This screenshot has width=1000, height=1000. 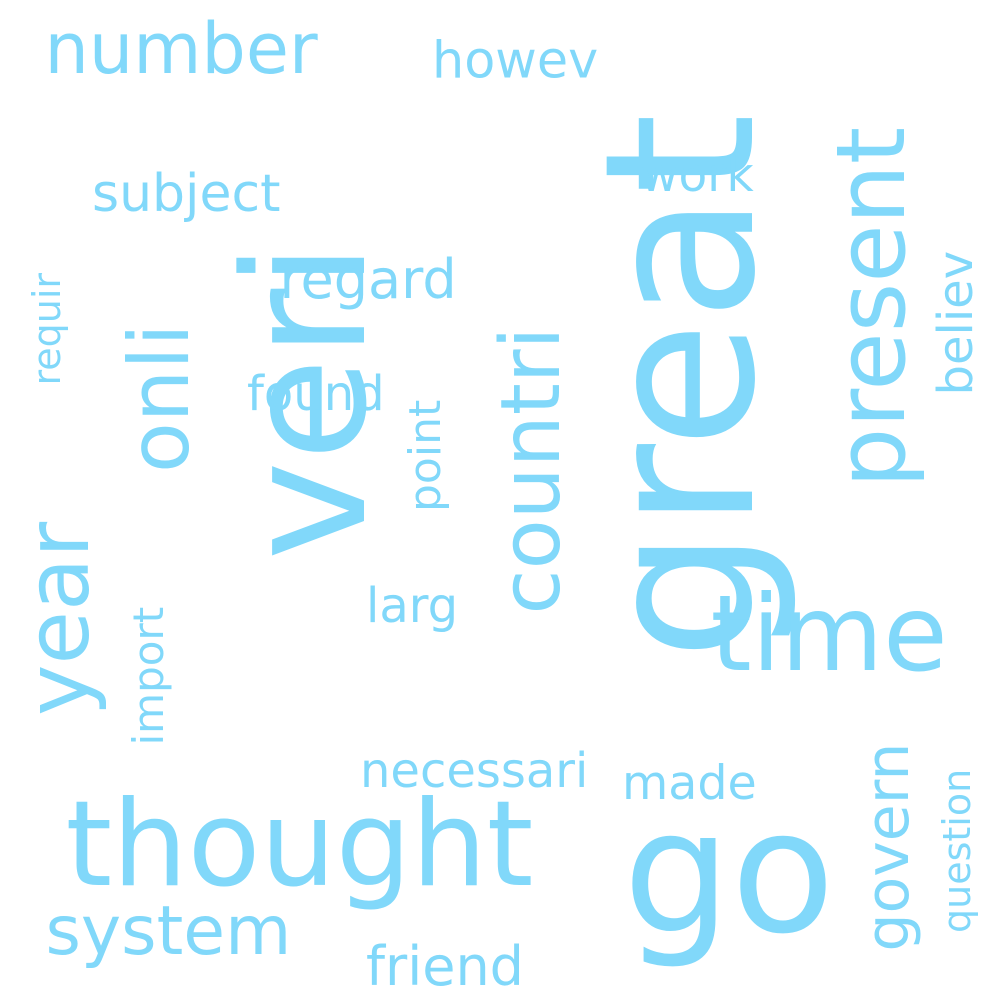 What do you see at coordinates (474, 771) in the screenshot?
I see `word-necessari: necessari` at bounding box center [474, 771].